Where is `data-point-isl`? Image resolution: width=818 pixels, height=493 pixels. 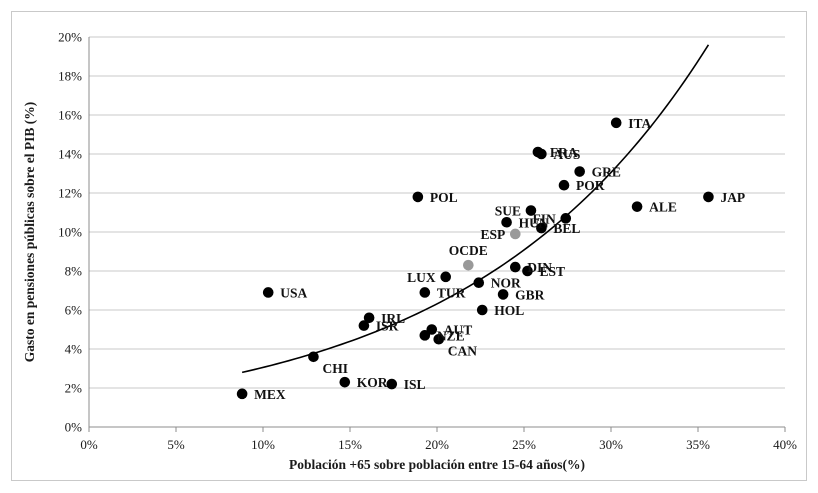 data-point-isl is located at coordinates (392, 384).